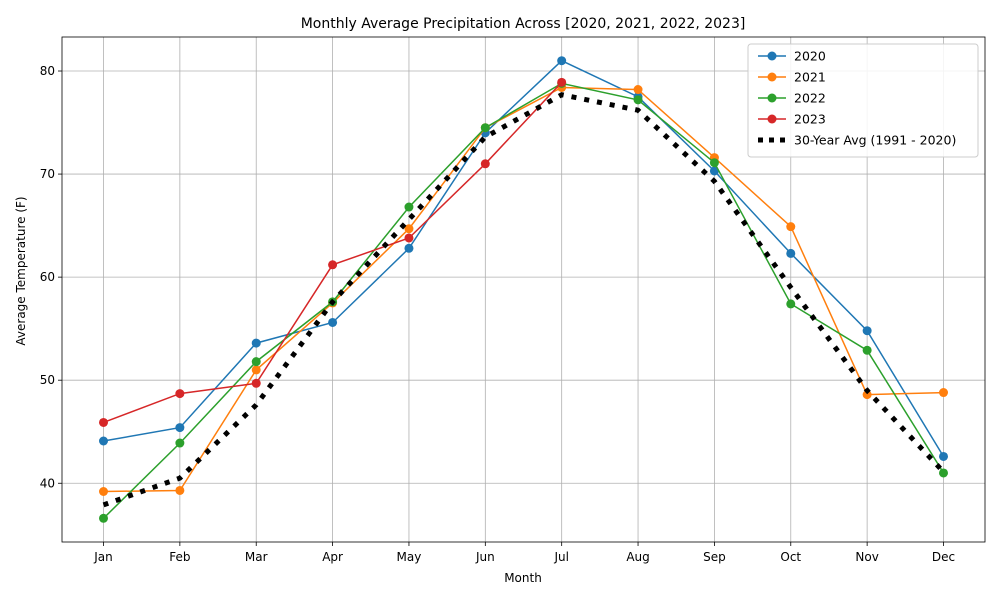 This screenshot has height=600, width=1000. What do you see at coordinates (47, 71) in the screenshot?
I see `y-tick-label: 80` at bounding box center [47, 71].